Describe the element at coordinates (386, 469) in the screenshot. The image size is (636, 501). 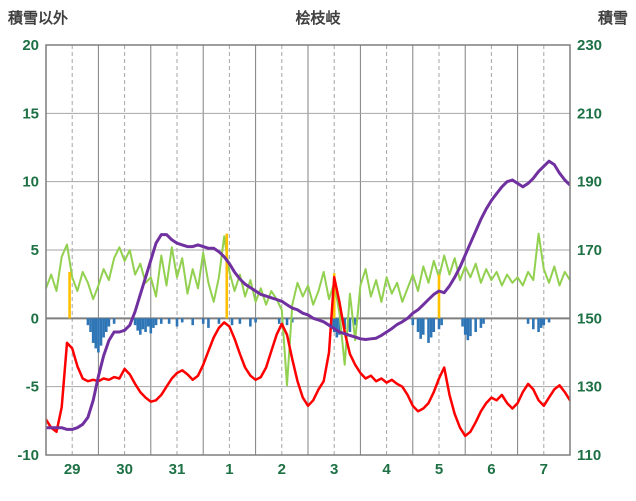
I see `x-tick-label: 4` at that location.